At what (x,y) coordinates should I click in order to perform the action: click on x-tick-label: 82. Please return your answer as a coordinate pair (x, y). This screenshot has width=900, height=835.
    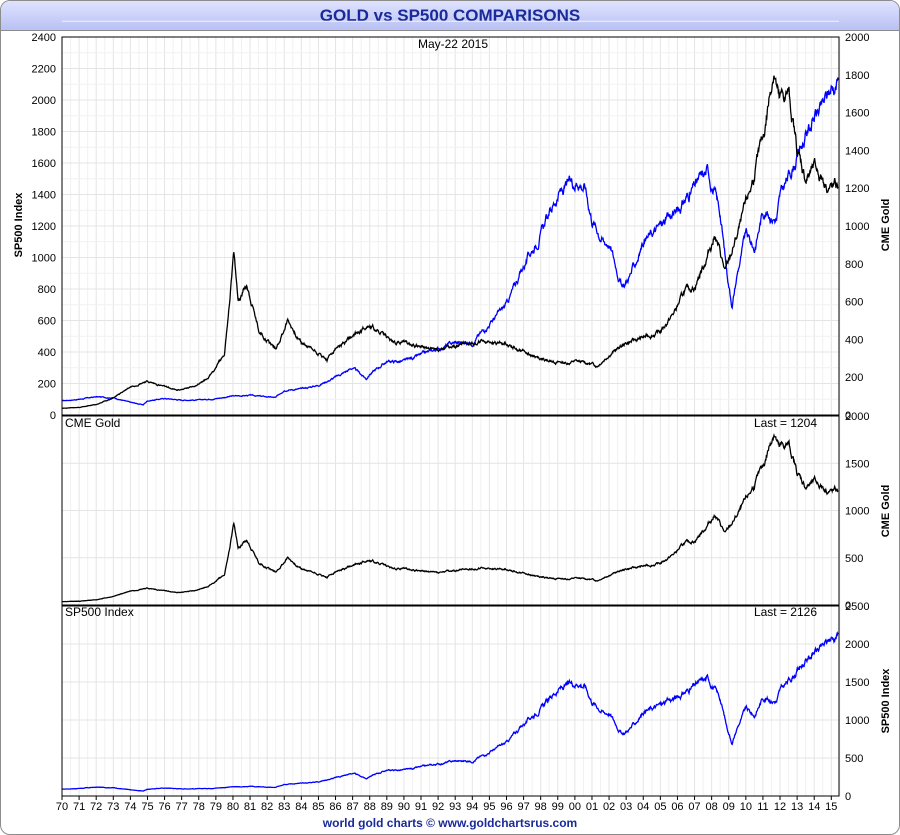
    Looking at the image, I should click on (267, 807).